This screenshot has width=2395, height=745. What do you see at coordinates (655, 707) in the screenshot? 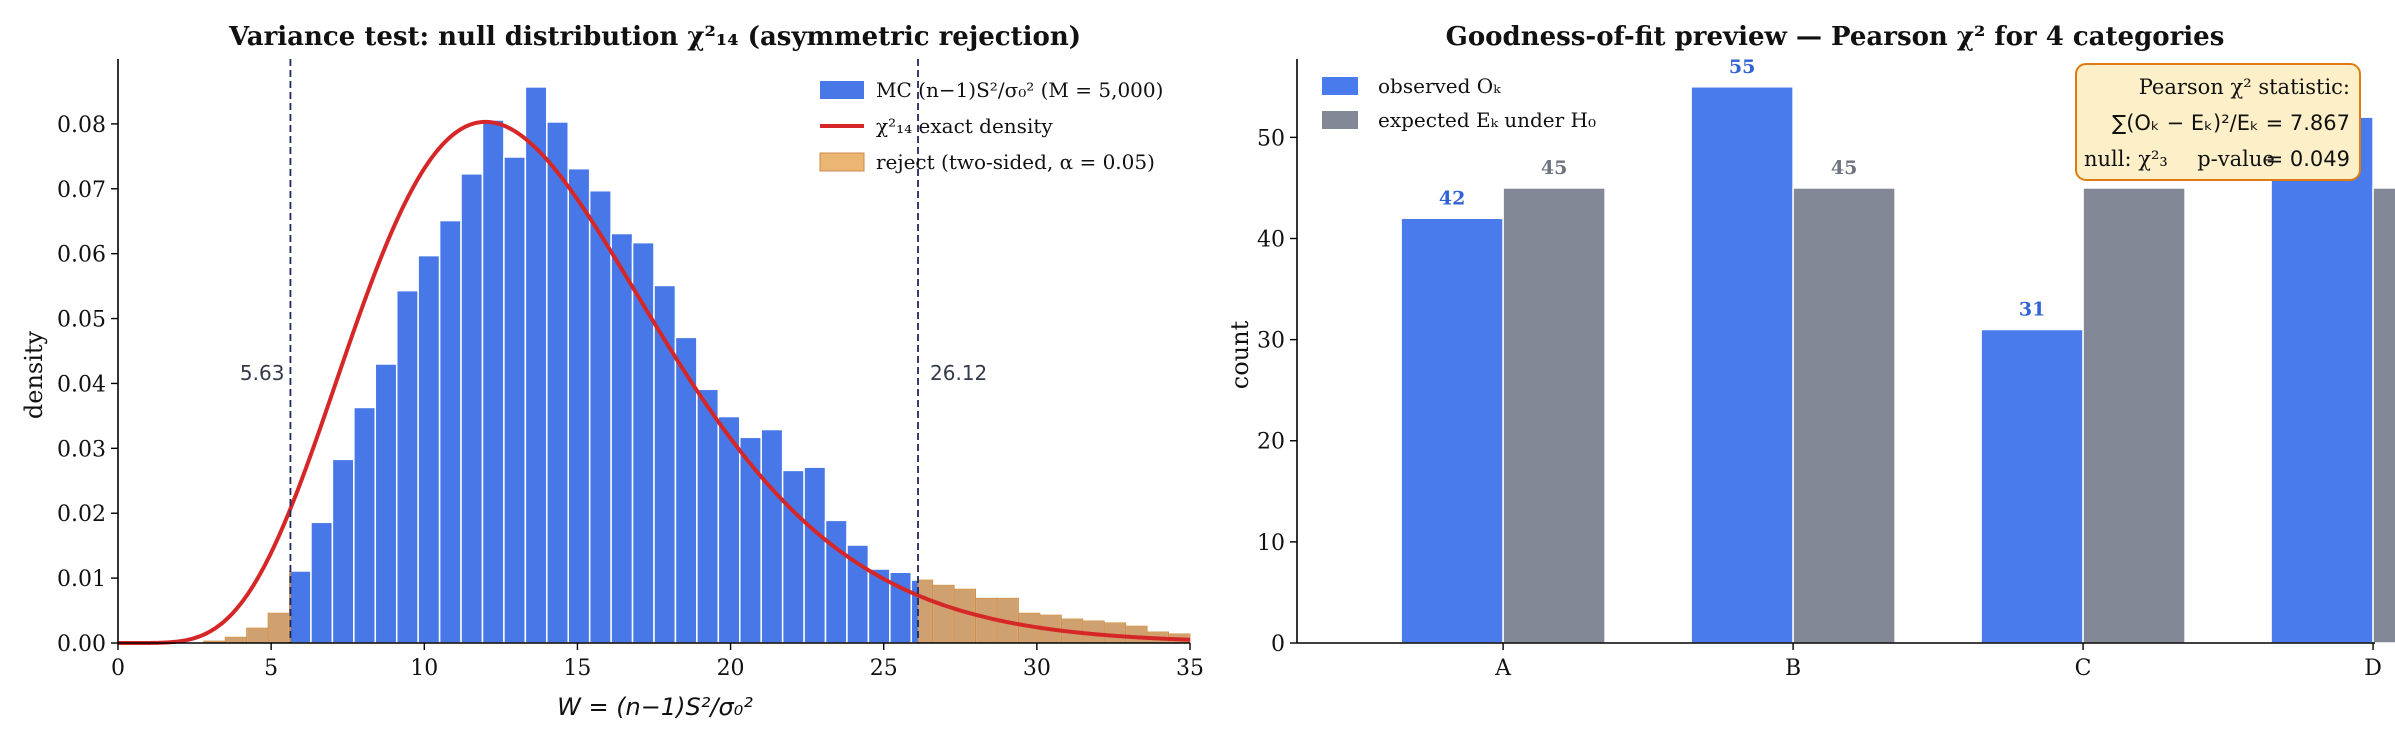
I see `left-x-axis-label: W = (n−1)S²/σ₀²` at bounding box center [655, 707].